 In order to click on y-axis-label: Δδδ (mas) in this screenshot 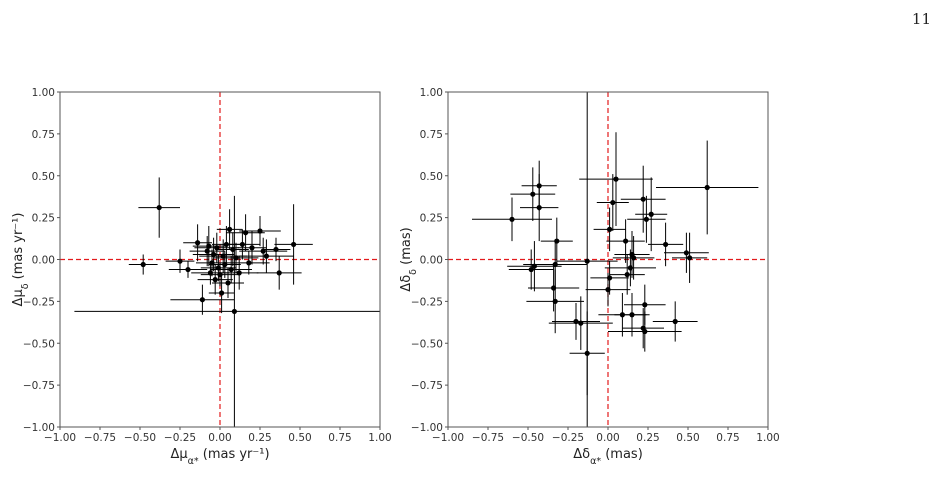, I will do `click(409, 259)`.